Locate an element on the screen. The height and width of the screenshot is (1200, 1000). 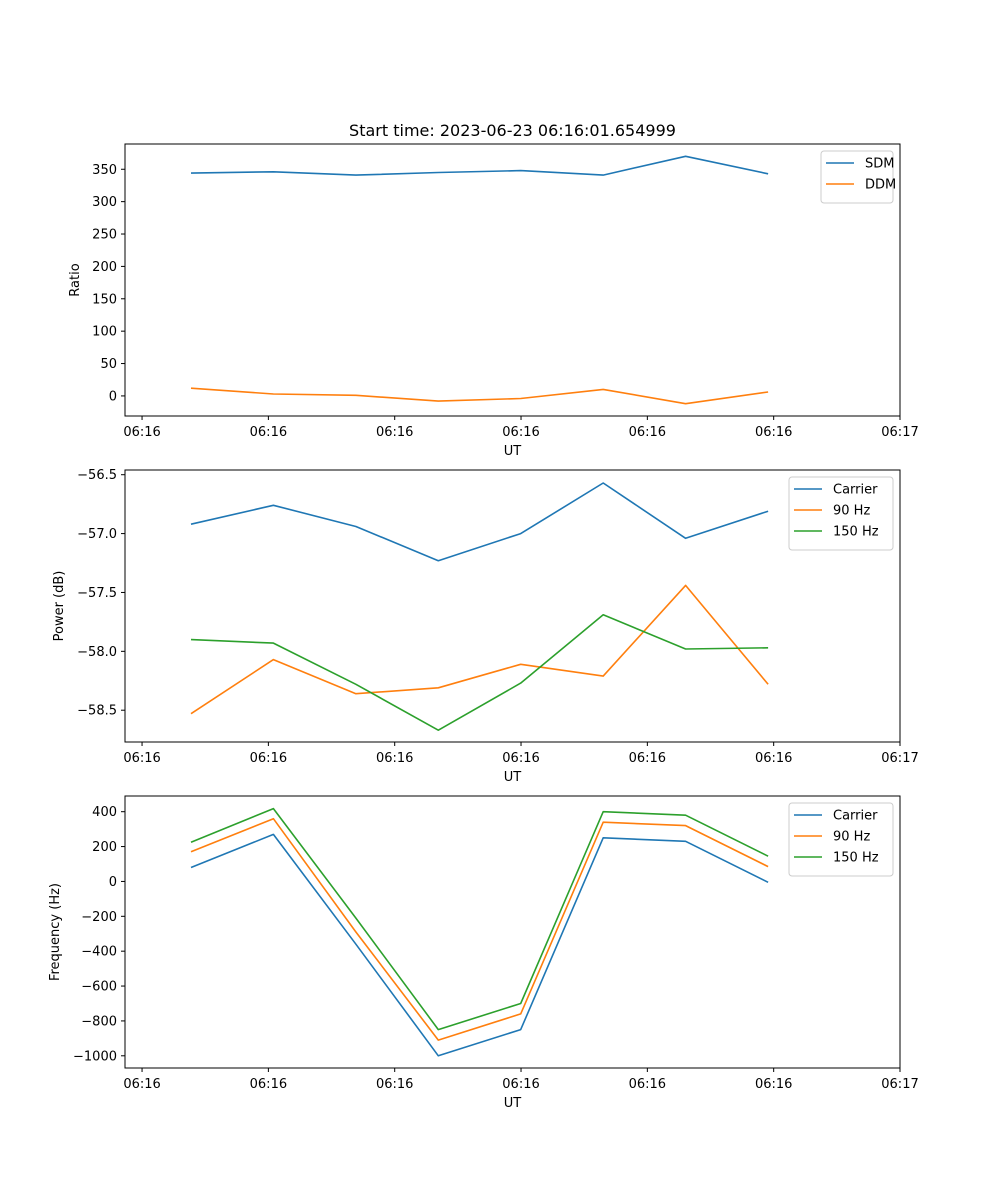
legend-box is located at coordinates (857, 177).